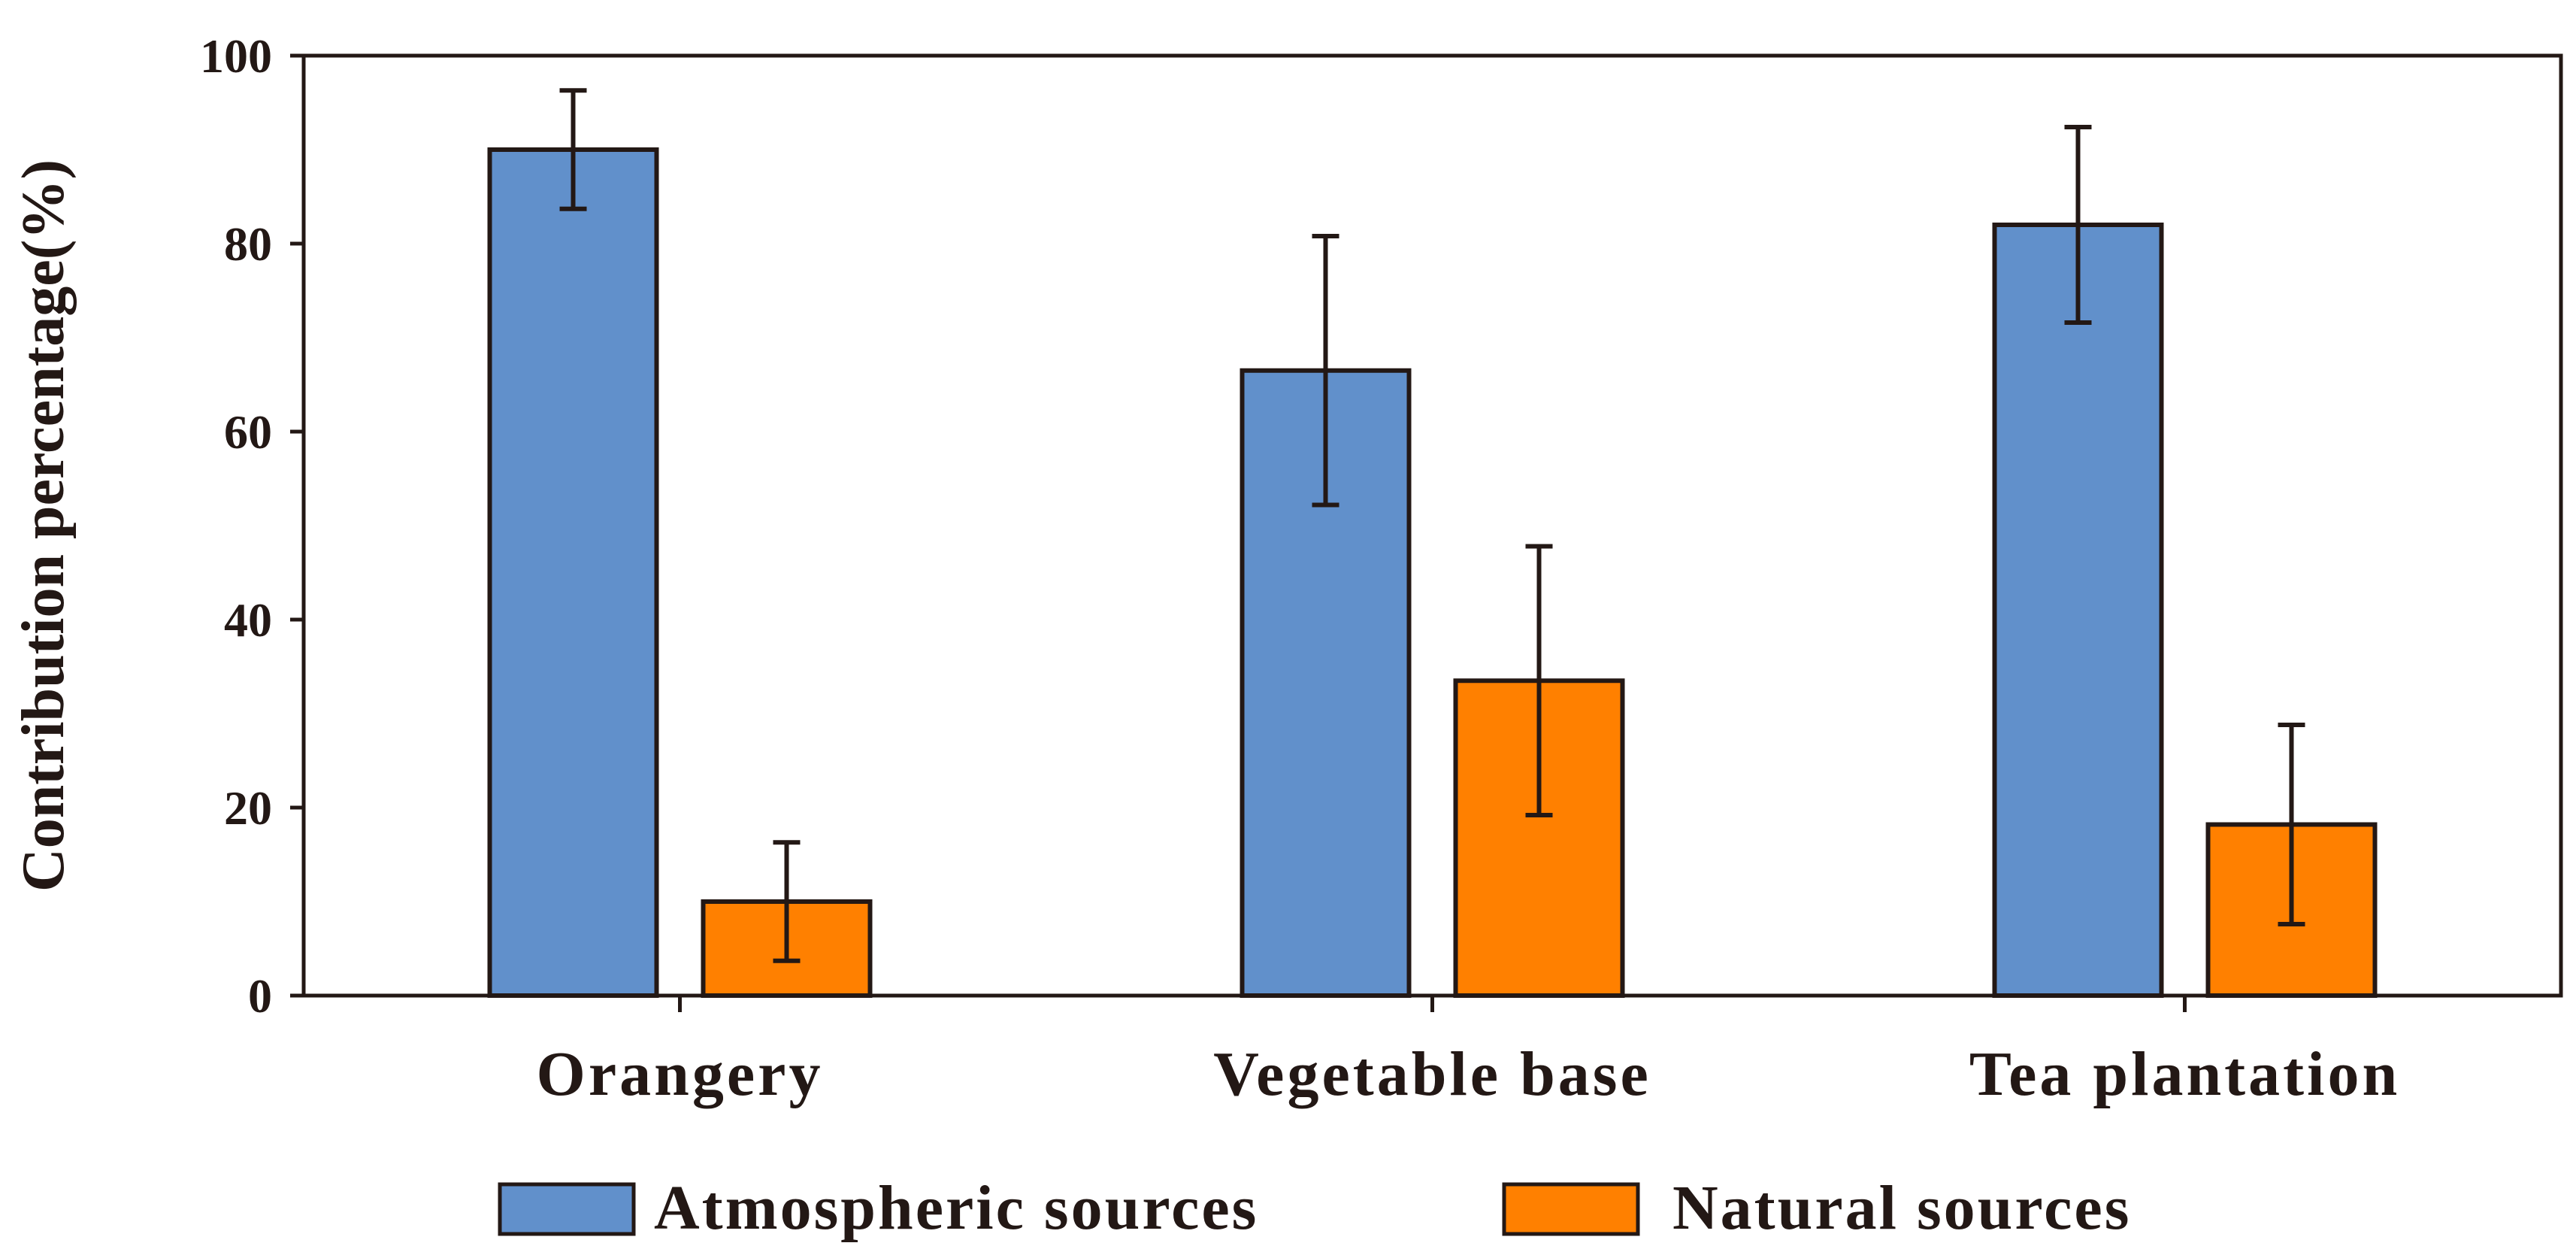 This screenshot has height=1252, width=2576. Describe the element at coordinates (248, 432) in the screenshot. I see `y-tick-label: 60` at that location.